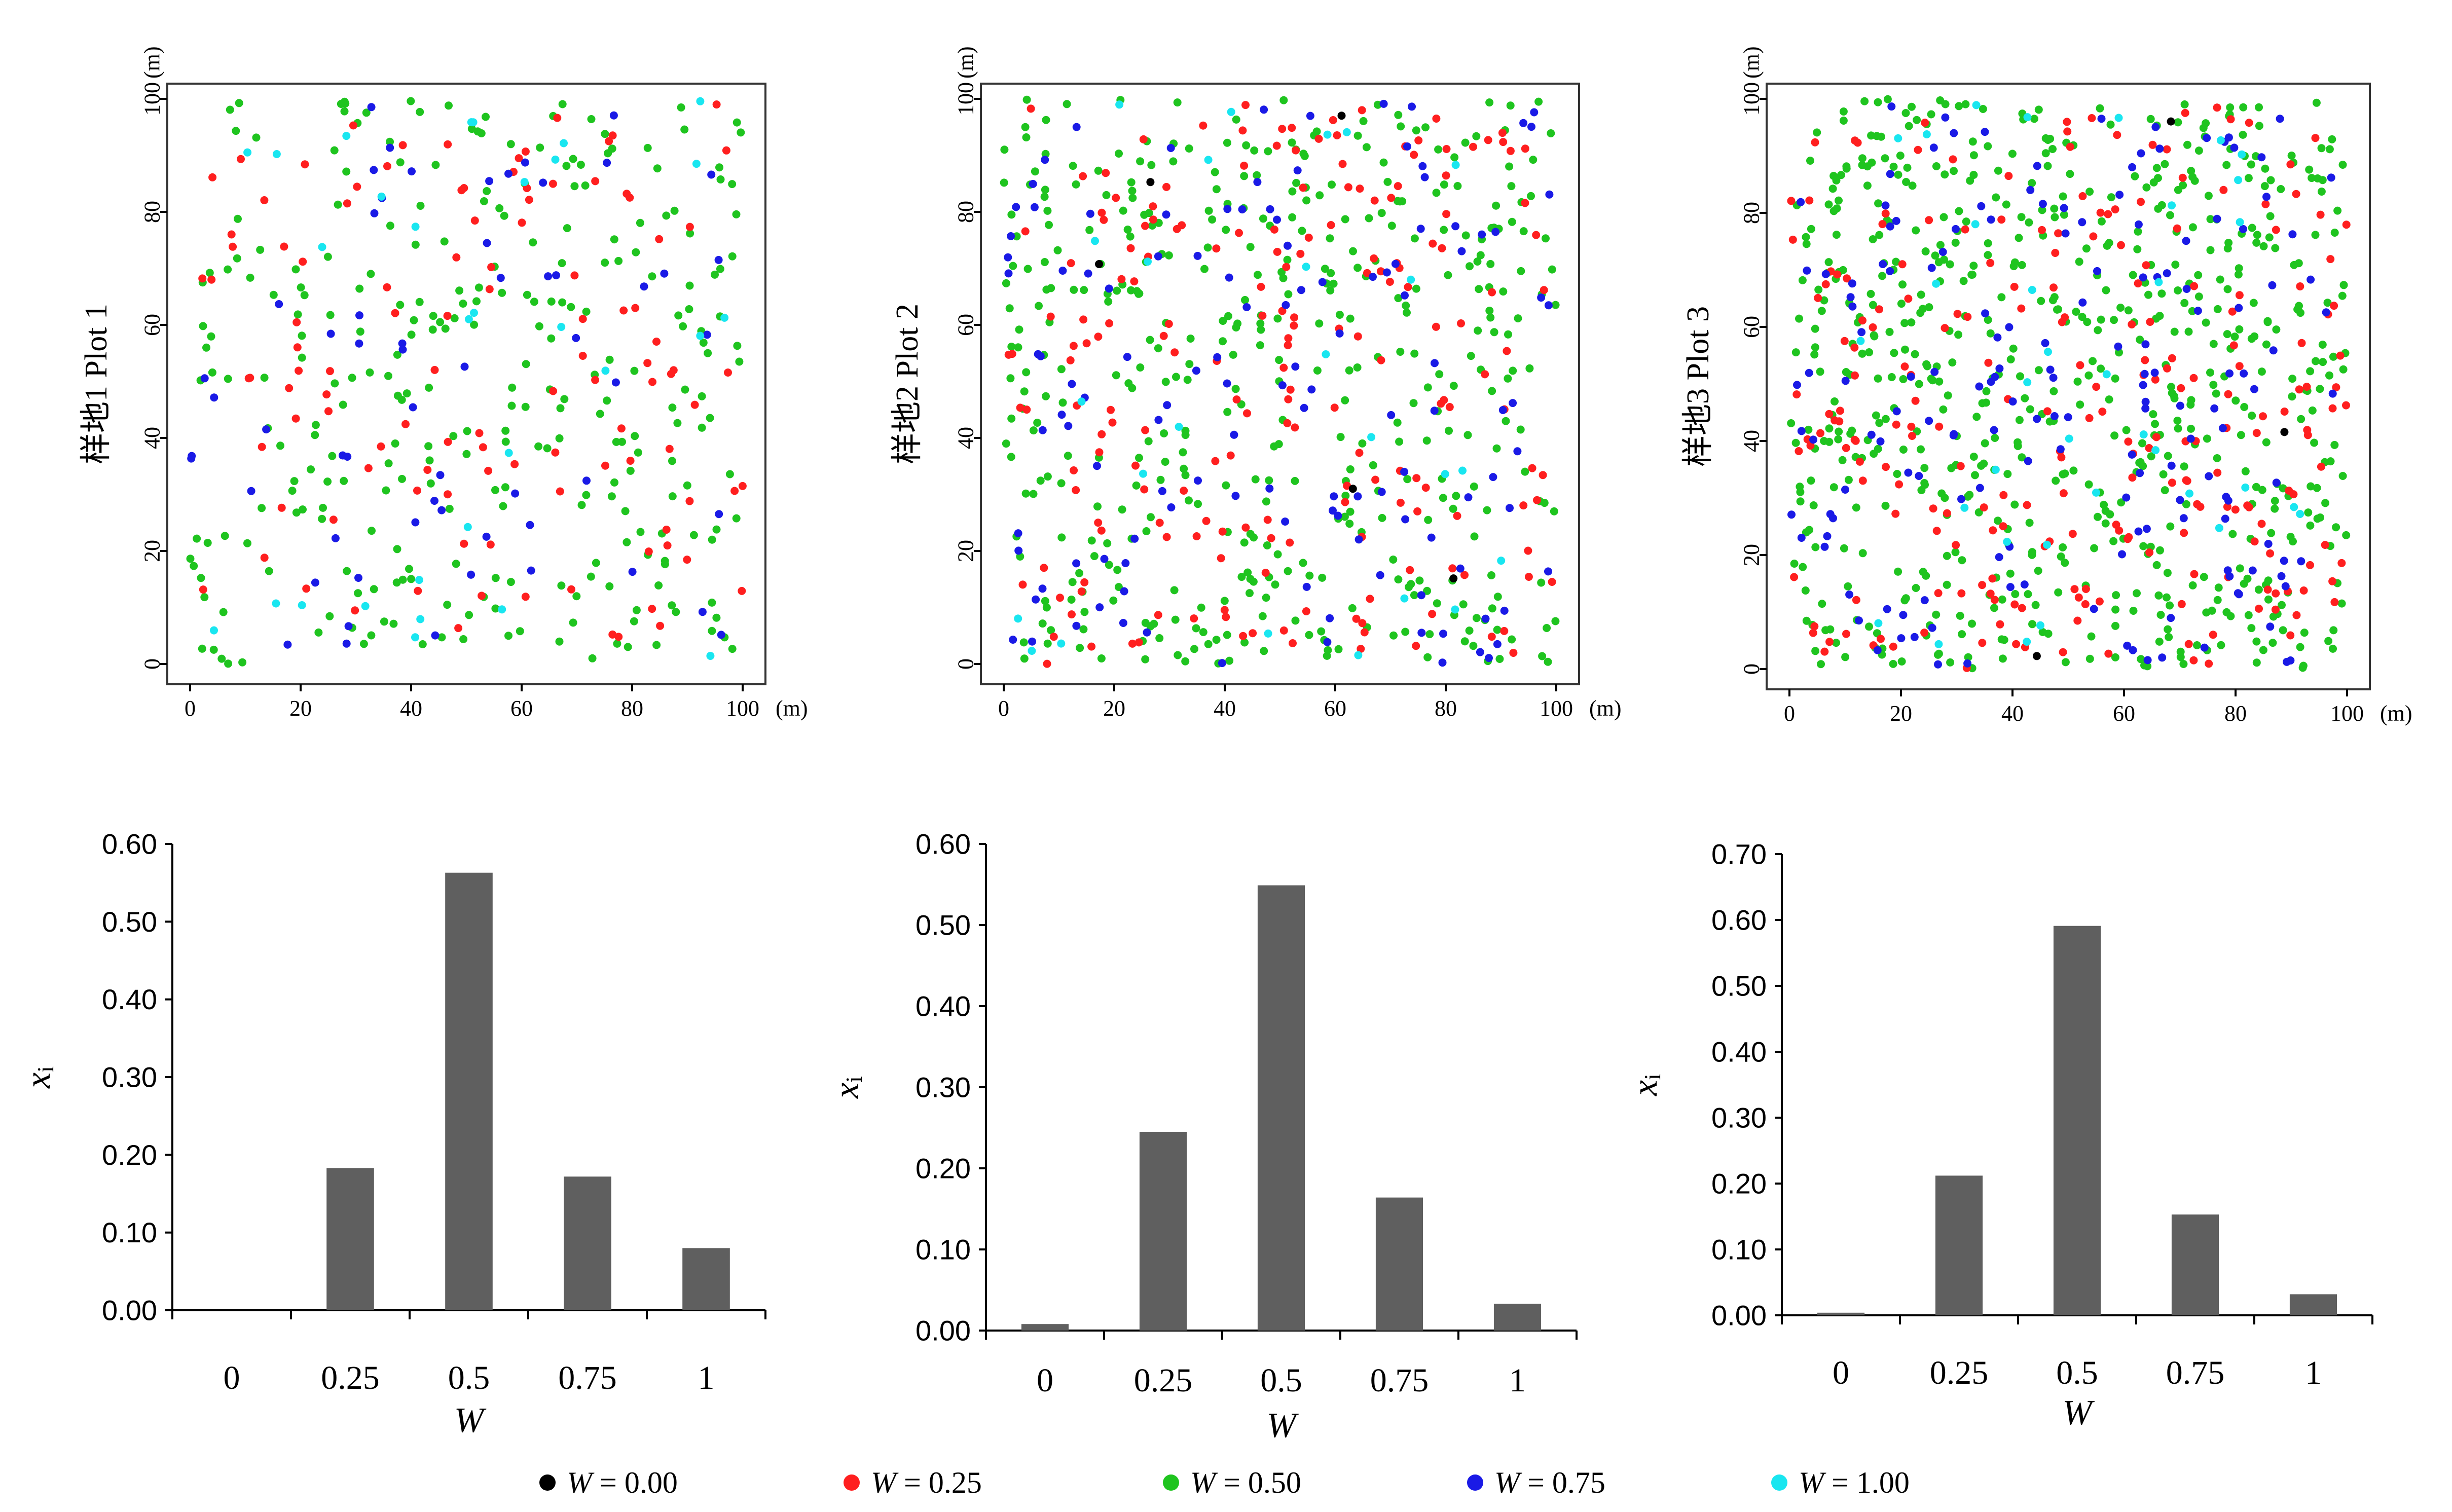  I want to click on x-tick-label: 20, so click(1901, 714).